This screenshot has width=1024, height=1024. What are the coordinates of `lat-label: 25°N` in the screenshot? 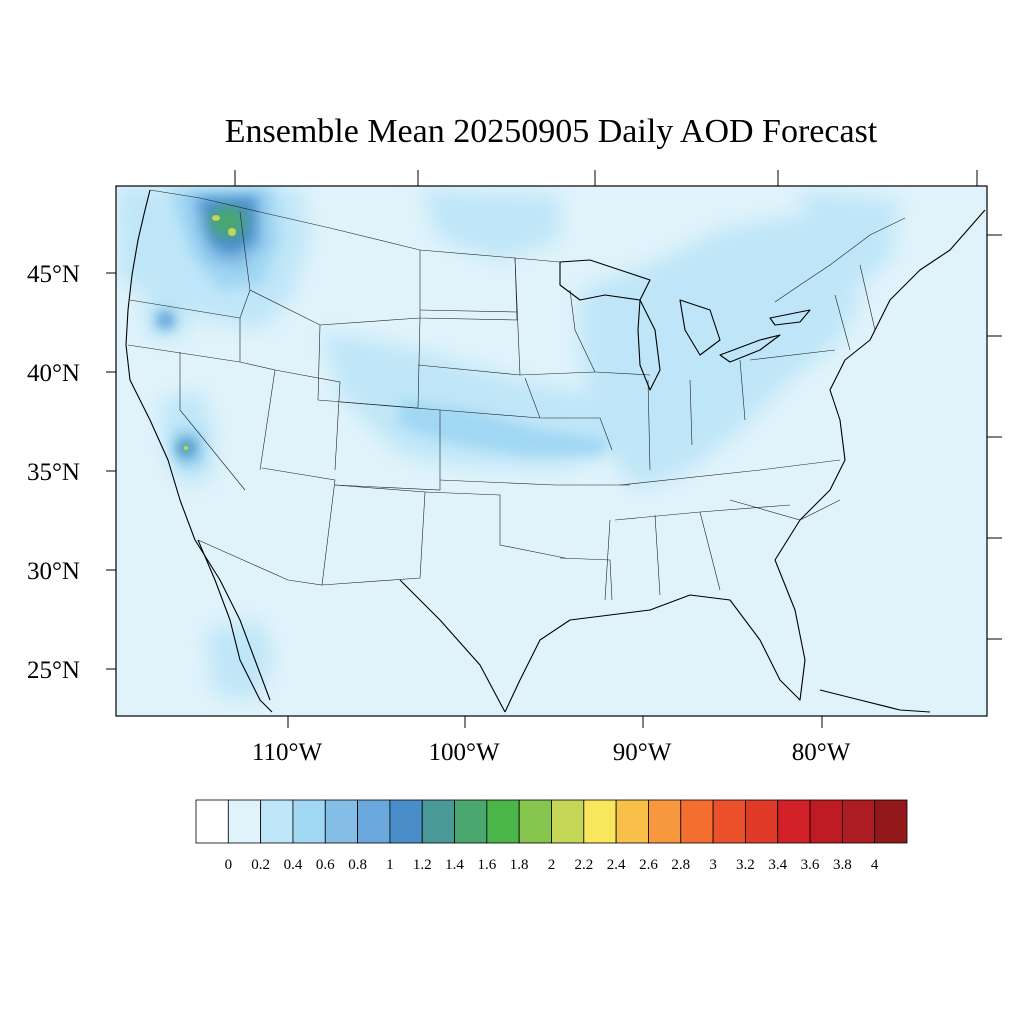 It's located at (53, 670).